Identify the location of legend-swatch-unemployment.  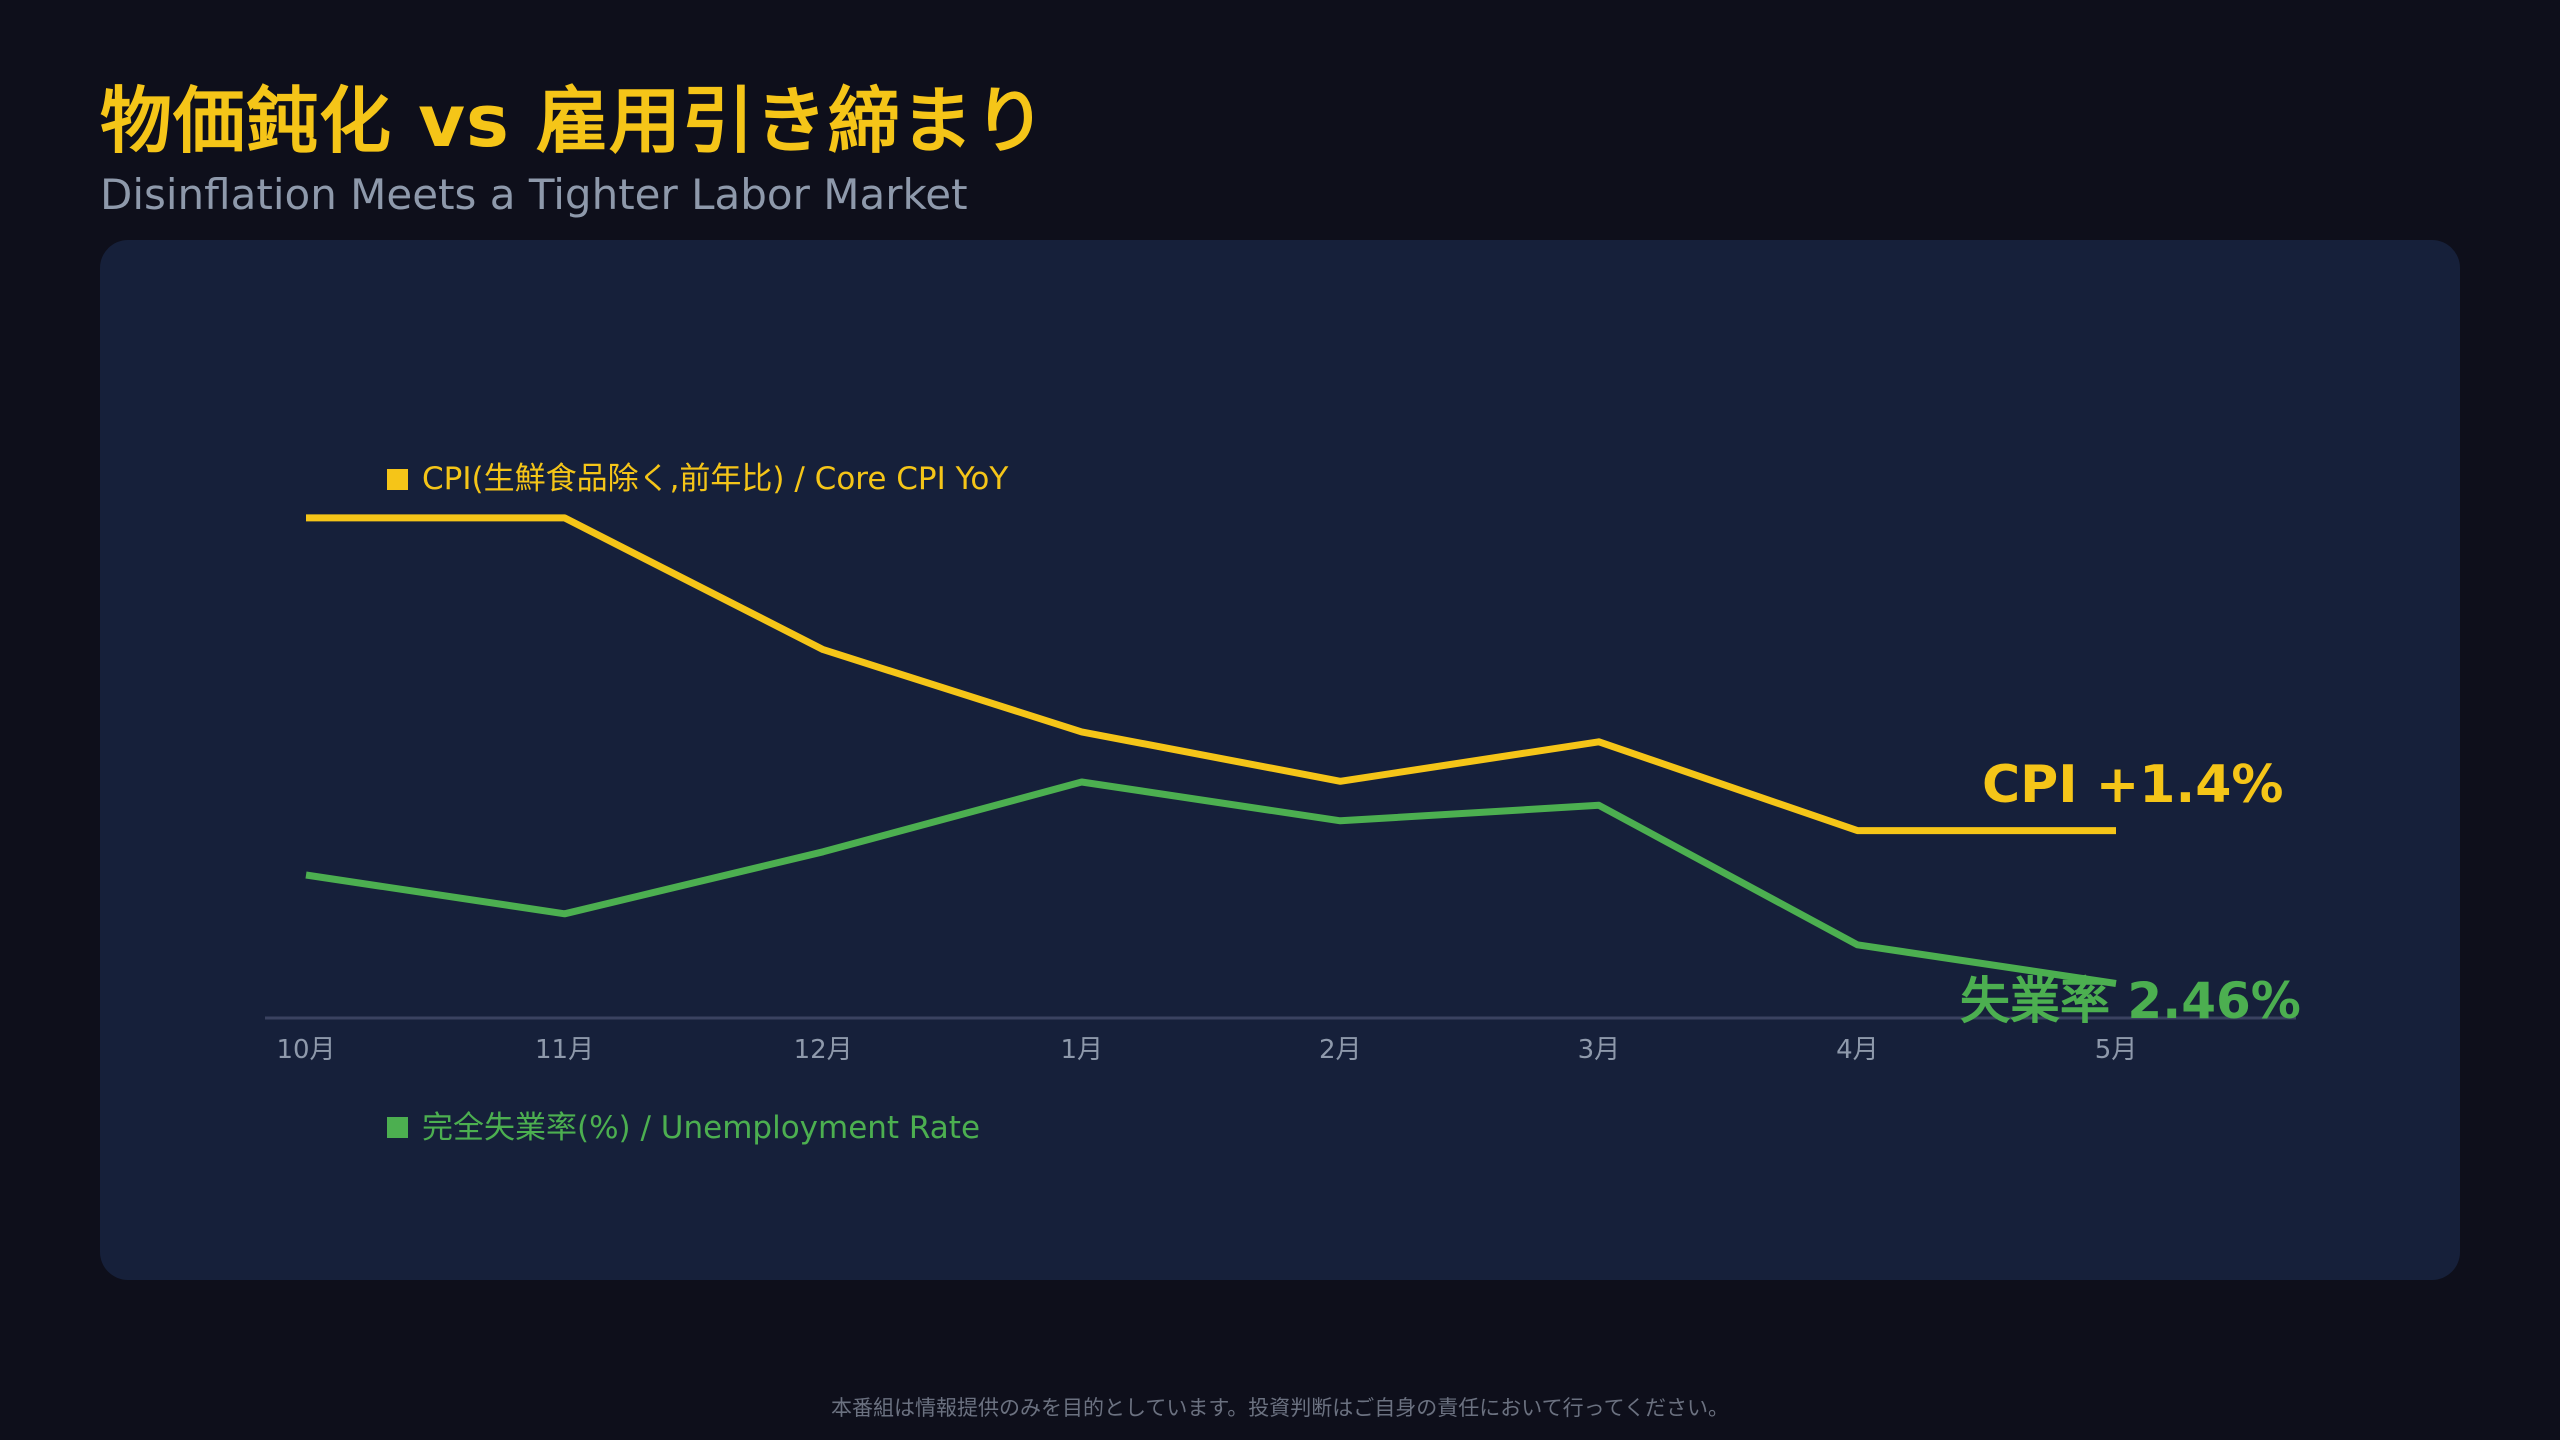
(397, 1127).